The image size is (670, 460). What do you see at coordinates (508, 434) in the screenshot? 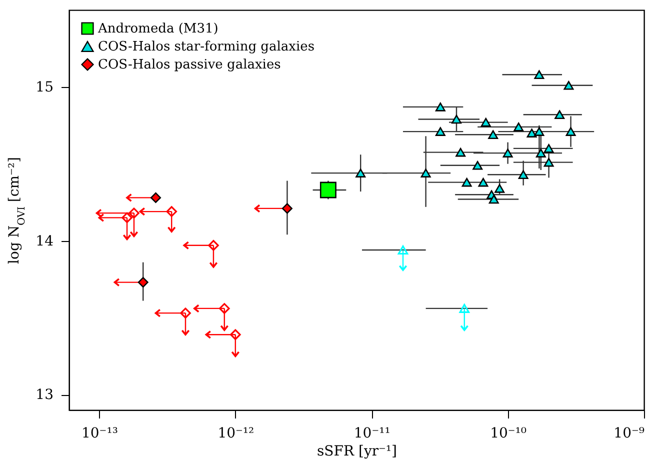
I see `x-tick-label: 10⁻¹⁰` at bounding box center [508, 434].